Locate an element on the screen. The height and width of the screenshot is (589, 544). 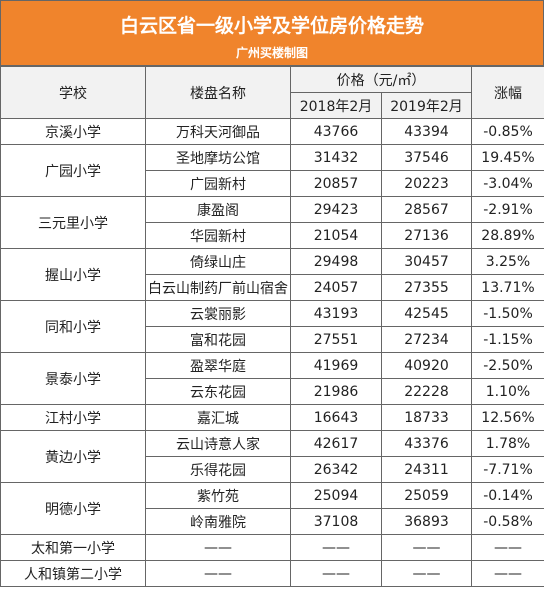
change-cell: 12.56% is located at coordinates (507, 417).